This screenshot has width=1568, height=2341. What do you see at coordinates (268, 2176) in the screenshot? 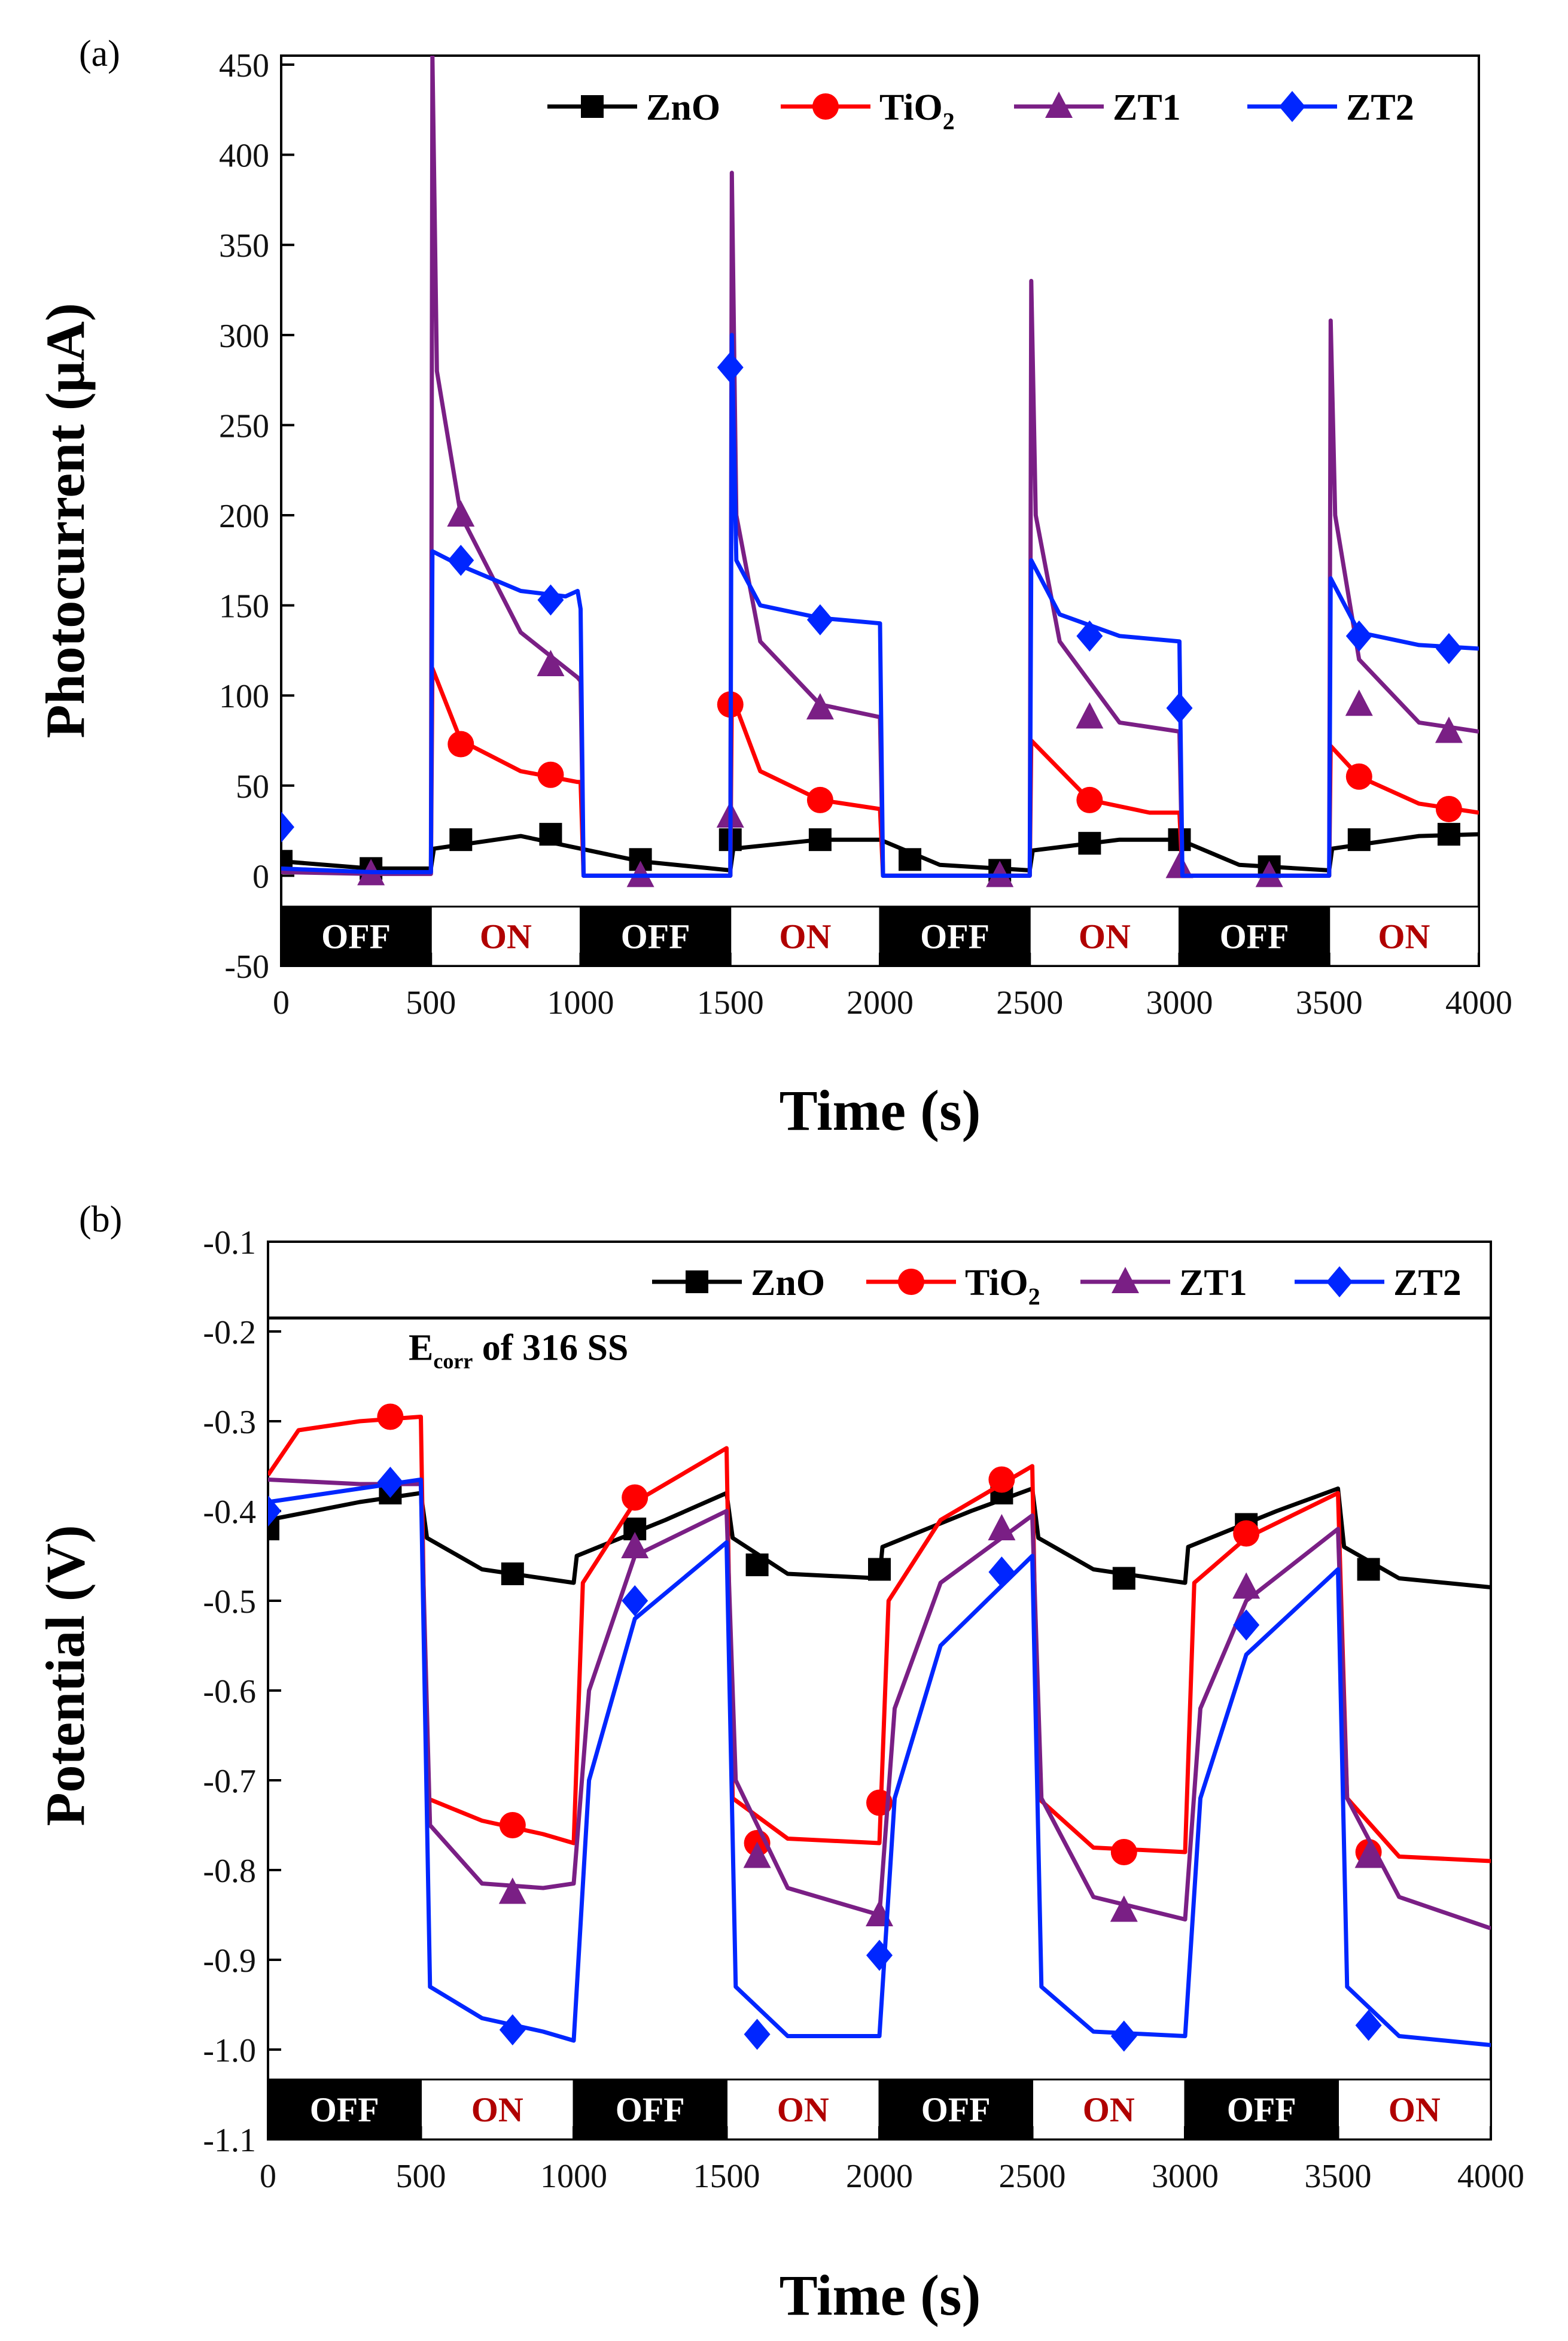
I see `x-tick-label: 0` at bounding box center [268, 2176].